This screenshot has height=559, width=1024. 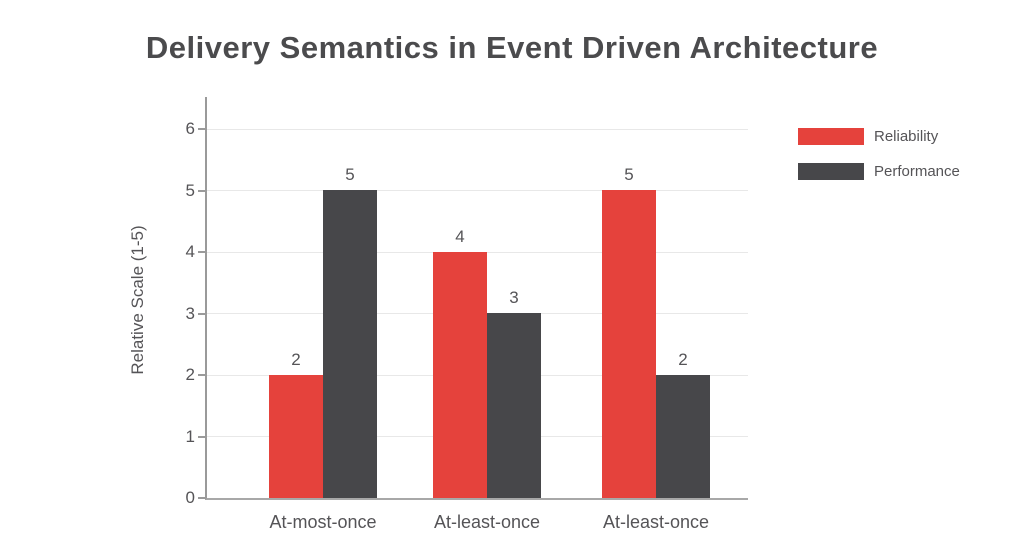 I want to click on x-category-label-3: At-least-once, so click(x=656, y=522).